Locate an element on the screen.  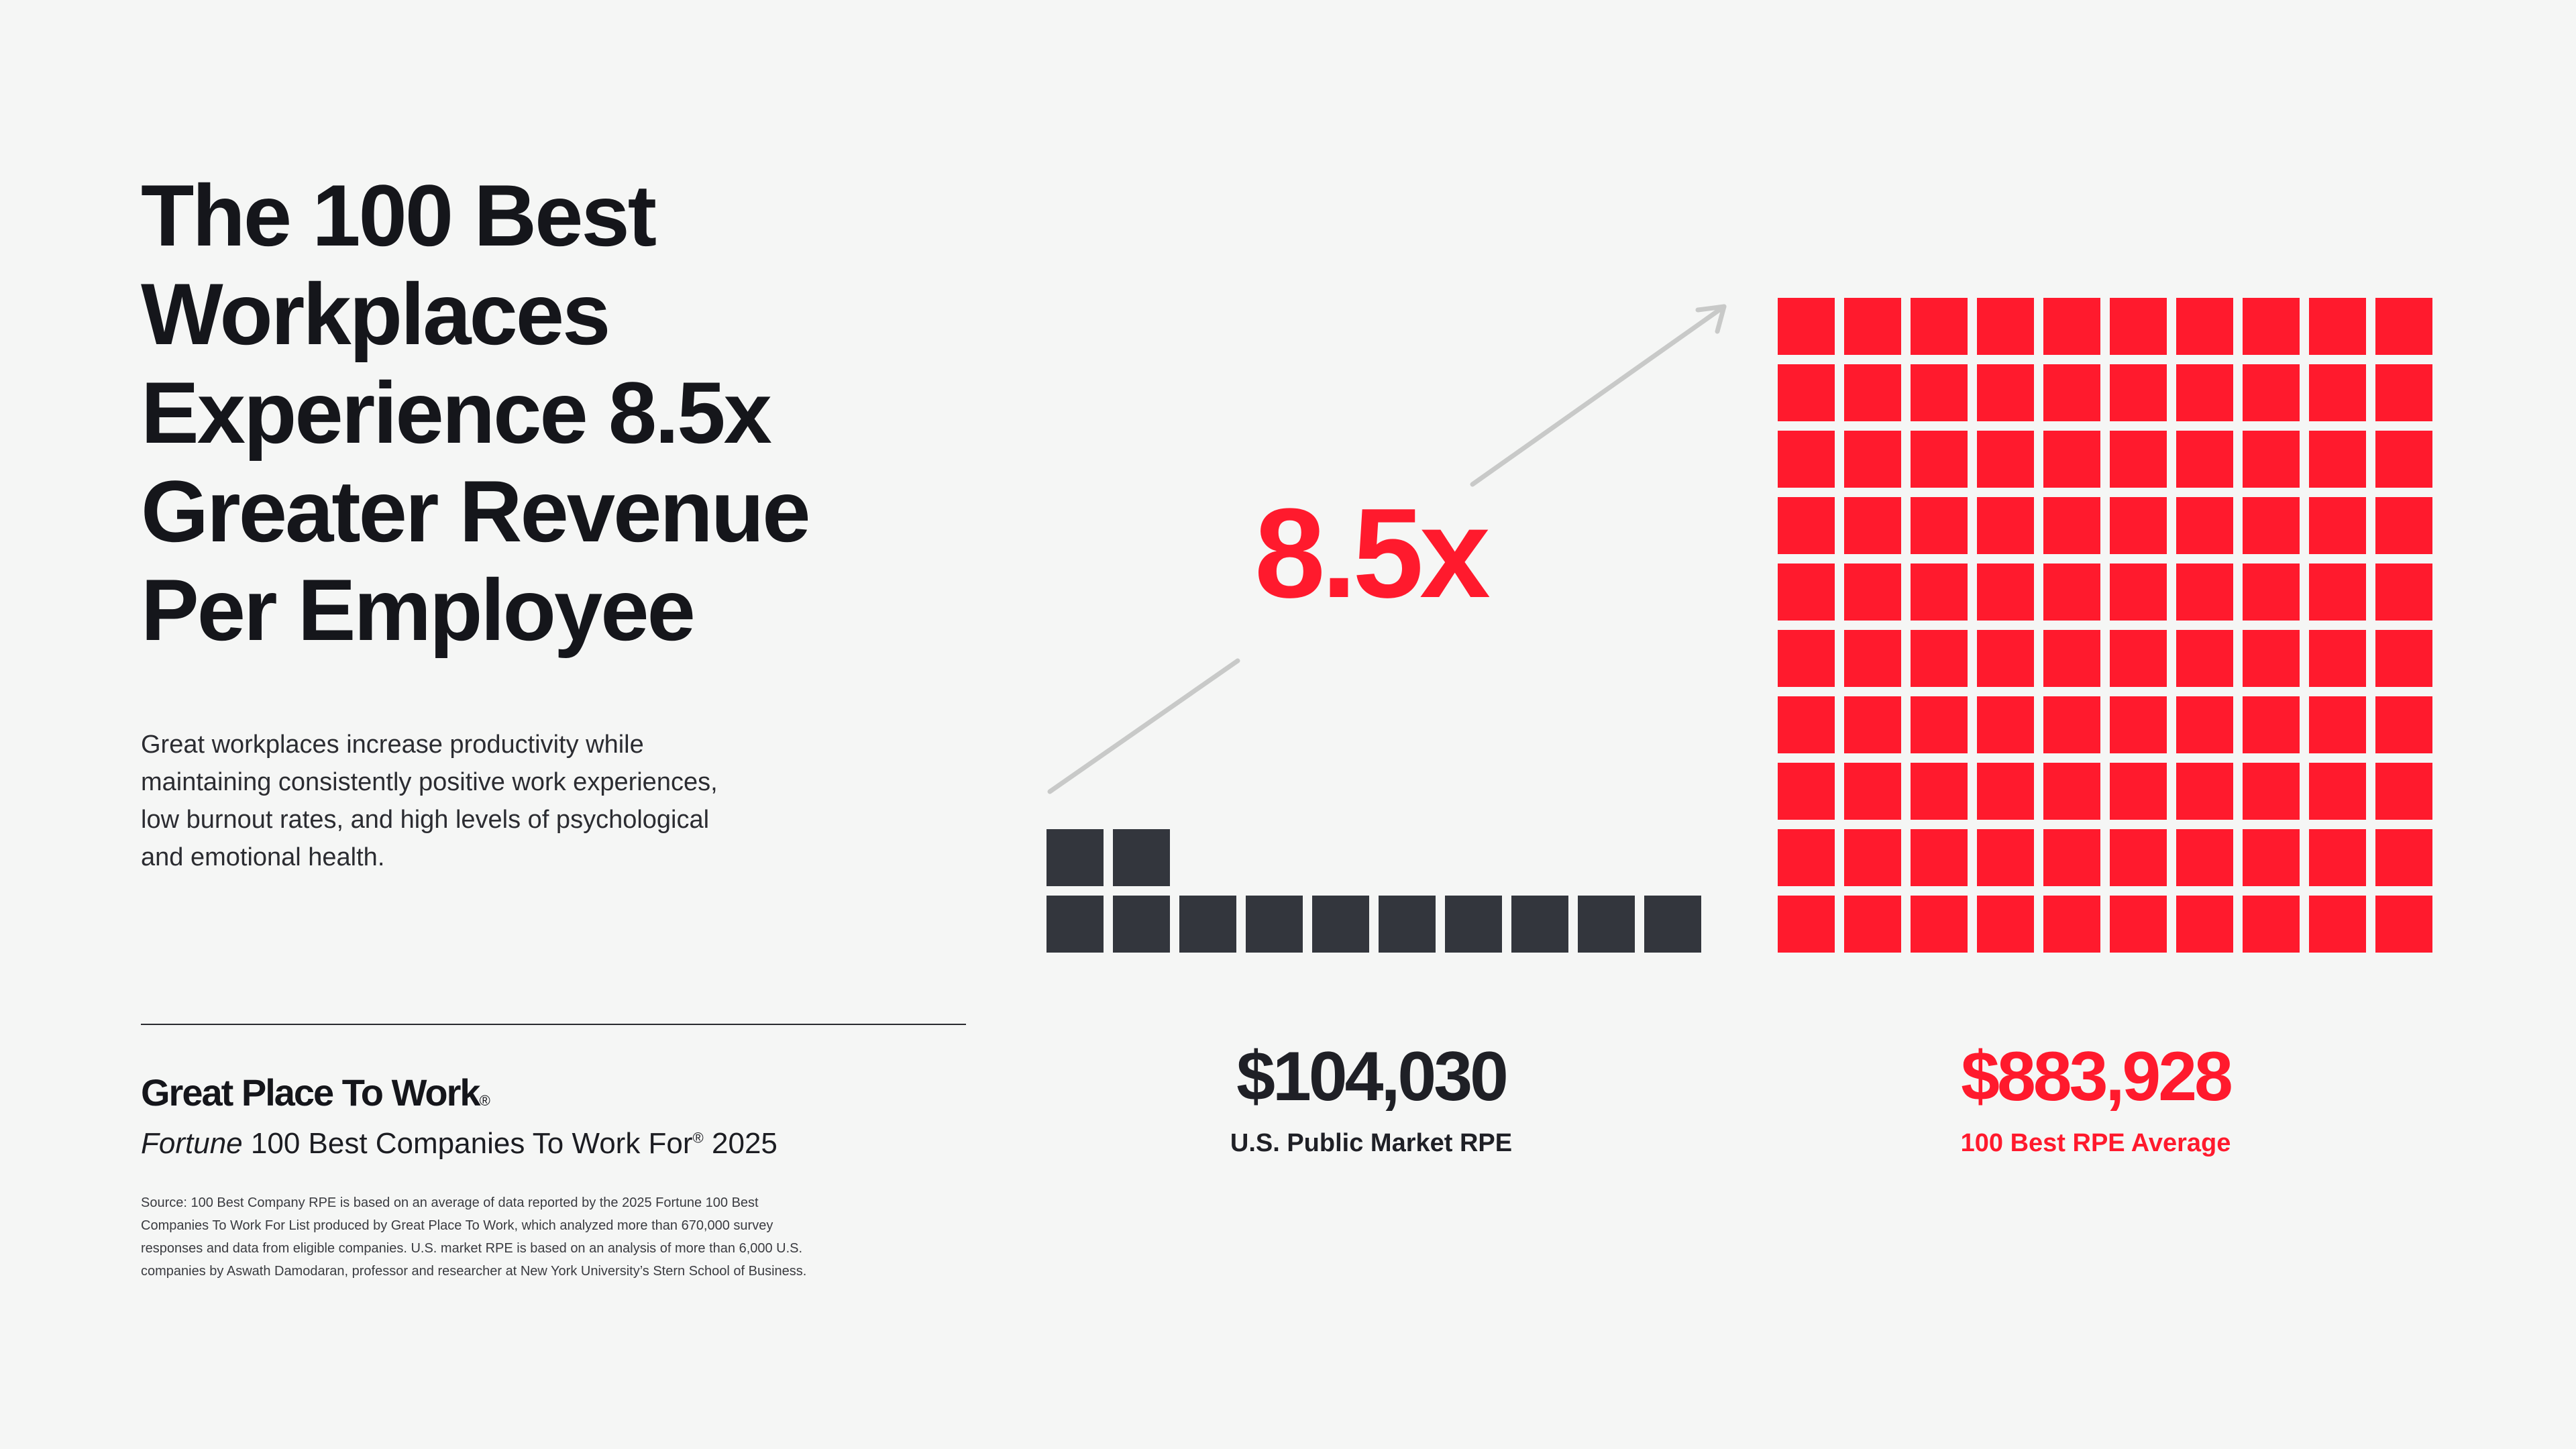
best-companies-squares is located at coordinates (2105, 625).